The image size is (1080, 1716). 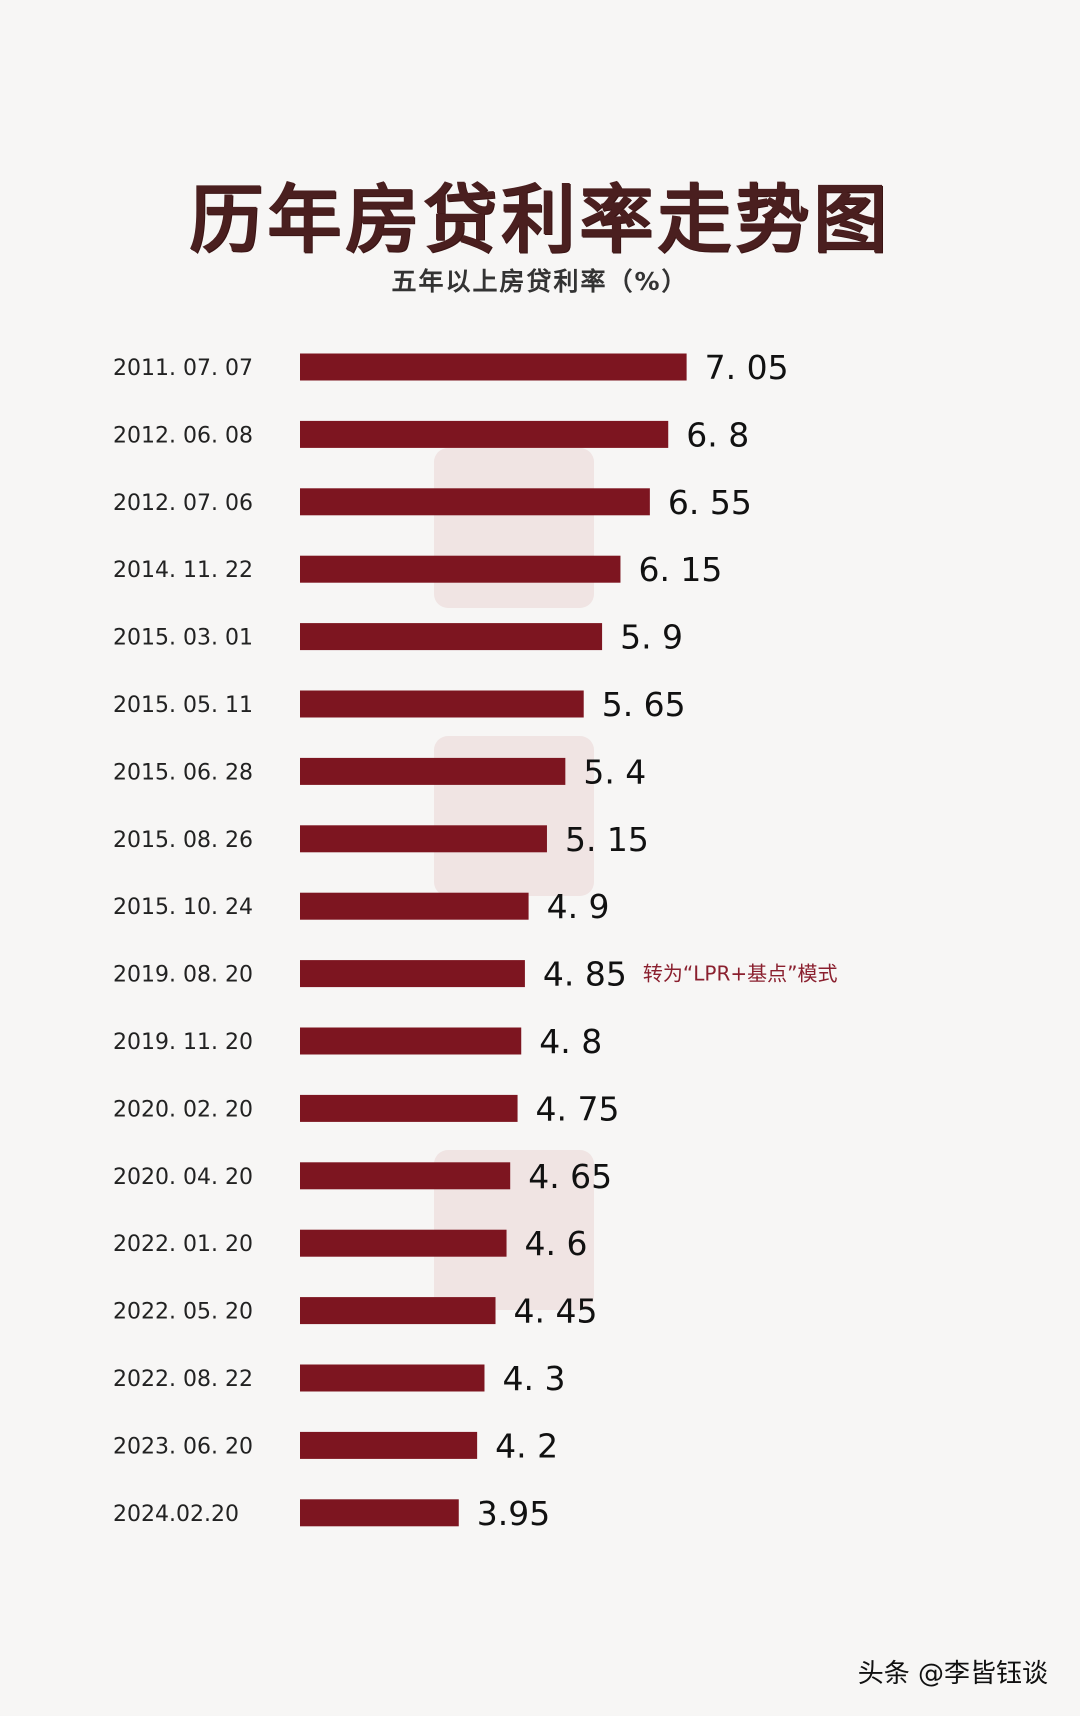 I want to click on value-label: 4. 85, so click(x=585, y=974).